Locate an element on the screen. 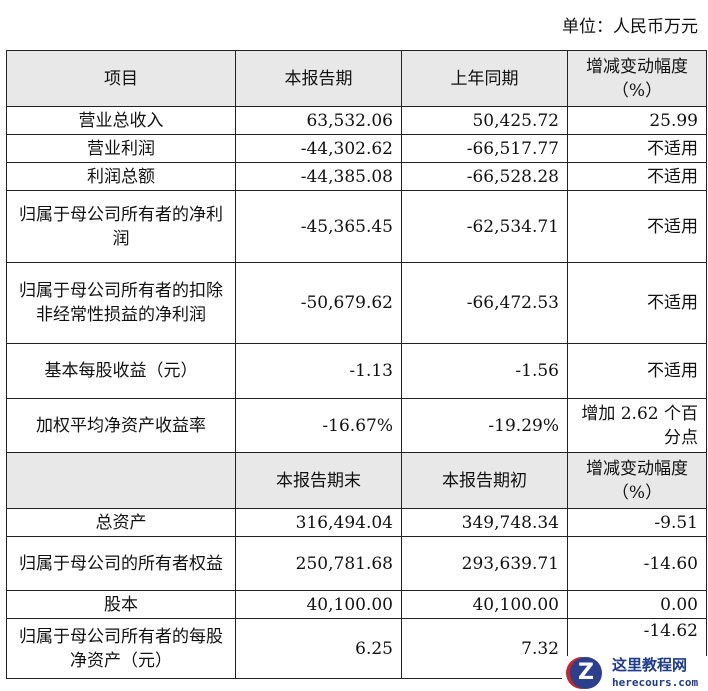 The image size is (708, 691). header-cell: 项目 is located at coordinates (121, 78).